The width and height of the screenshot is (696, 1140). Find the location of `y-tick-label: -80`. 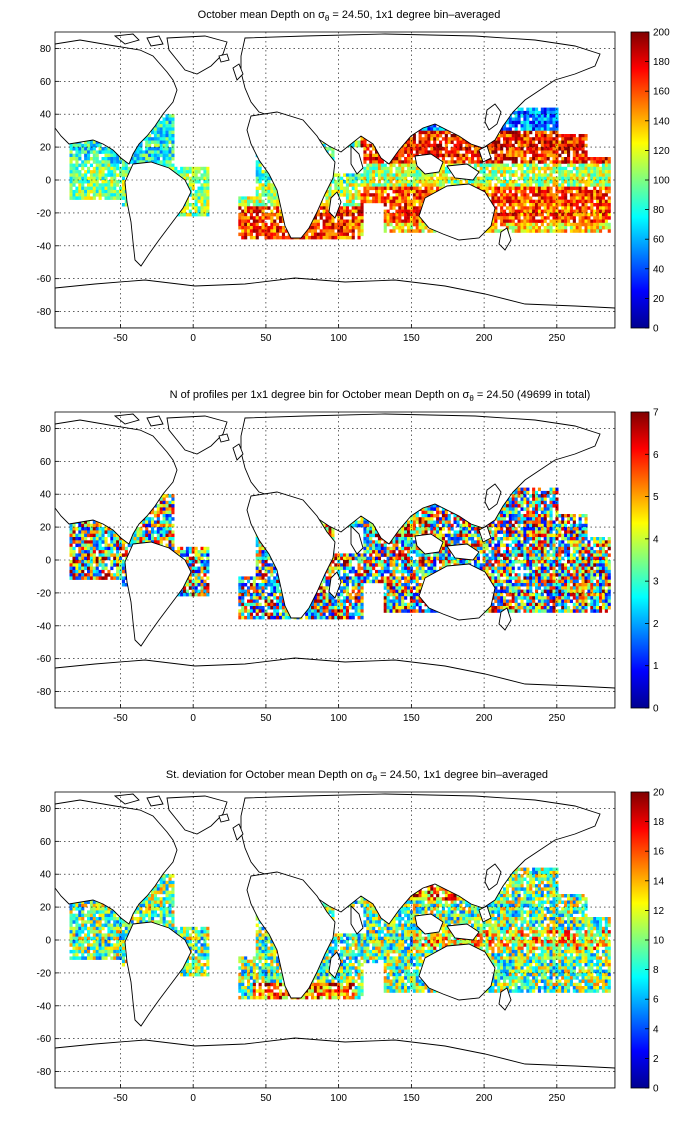

y-tick-label: -80 is located at coordinates (44, 312).